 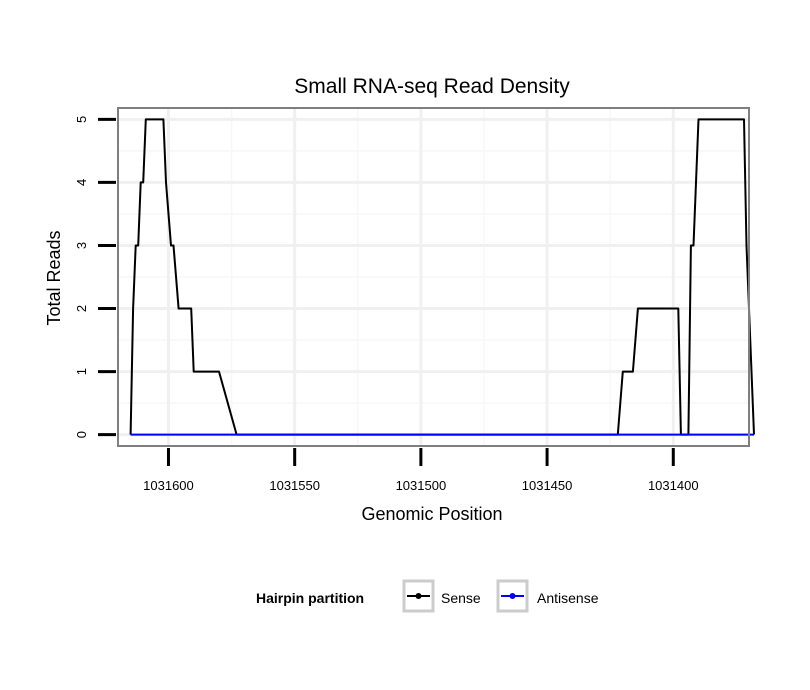 I want to click on legend-key-antisense-point, so click(x=512, y=596).